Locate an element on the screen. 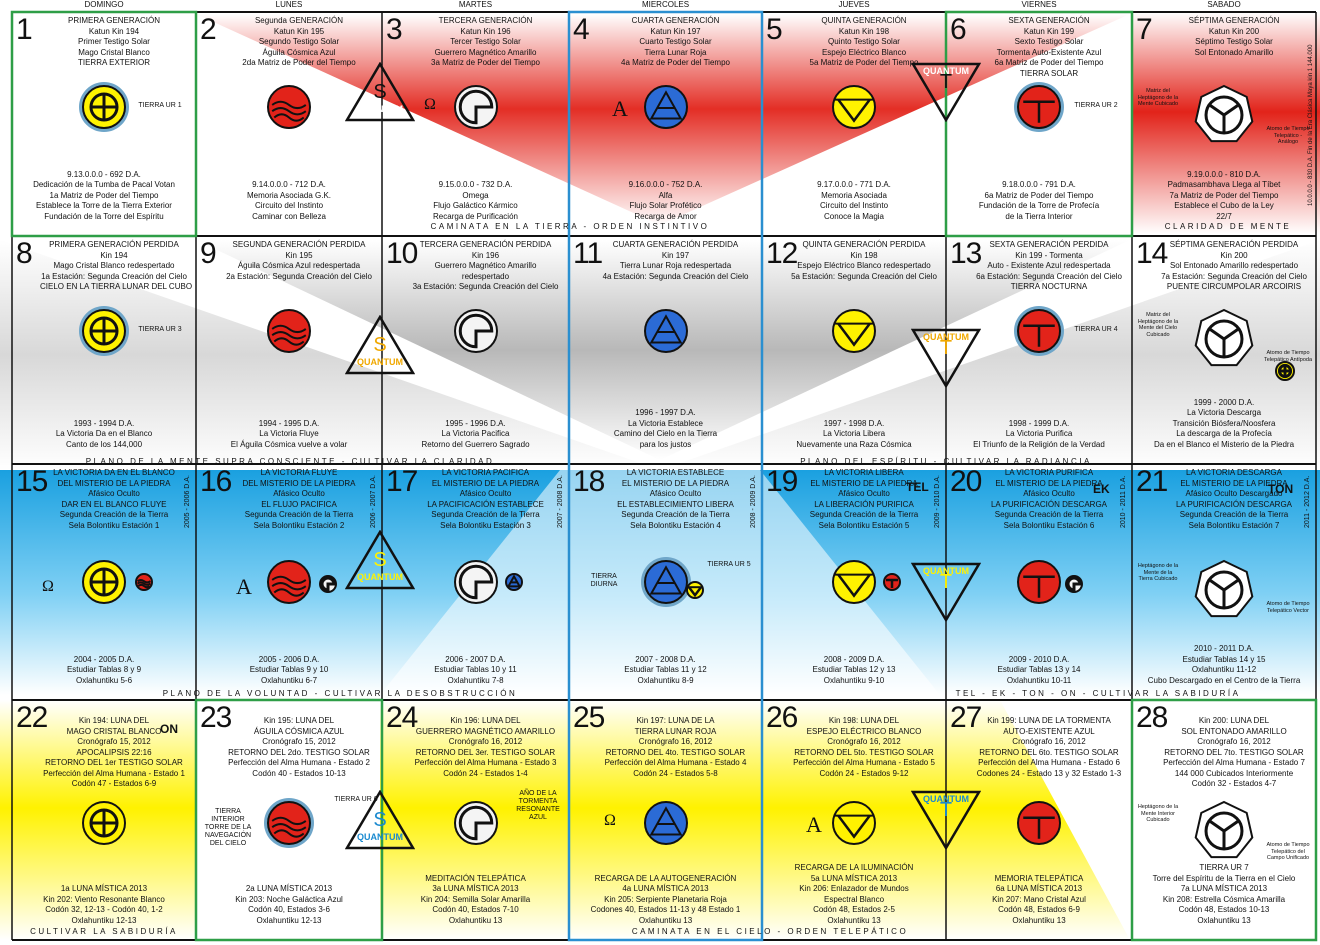 This screenshot has height=945, width=1320. header-line: redespertado is located at coordinates (485, 276).